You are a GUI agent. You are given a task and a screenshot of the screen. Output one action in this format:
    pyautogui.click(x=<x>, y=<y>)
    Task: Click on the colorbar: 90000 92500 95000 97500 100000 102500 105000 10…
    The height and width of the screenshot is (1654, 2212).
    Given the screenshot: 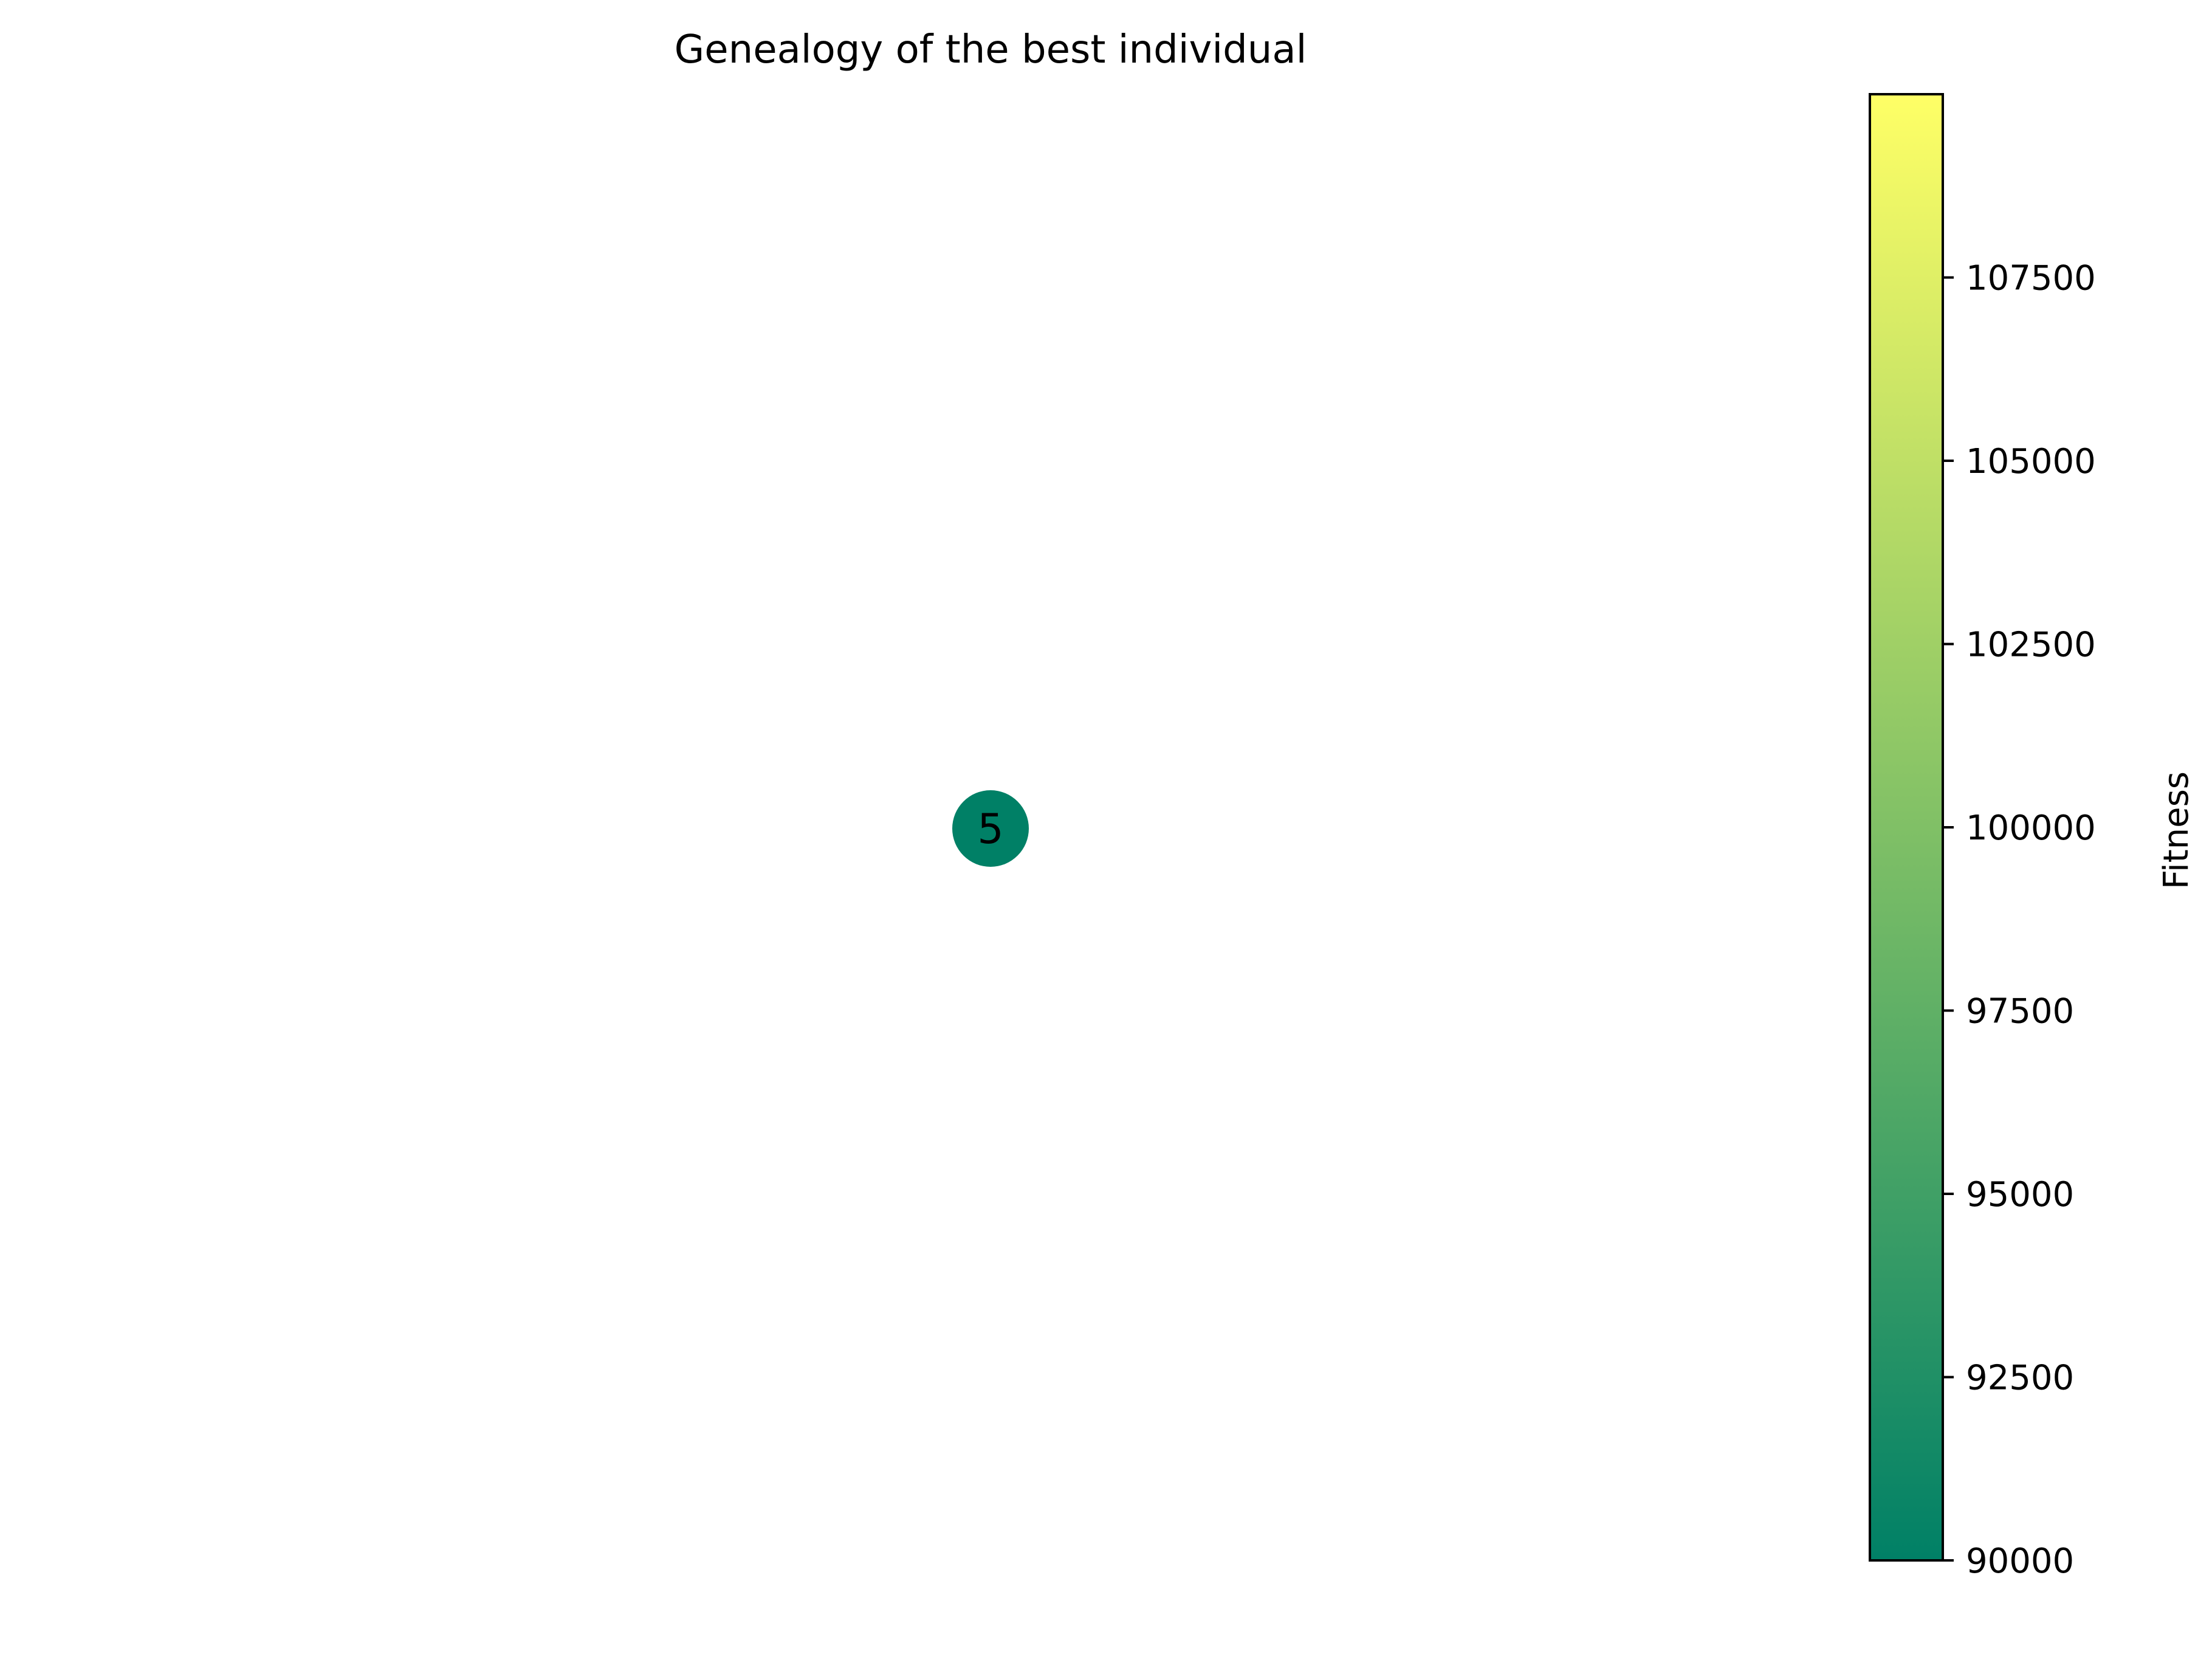 What is the action you would take?
    pyautogui.click(x=2032, y=837)
    